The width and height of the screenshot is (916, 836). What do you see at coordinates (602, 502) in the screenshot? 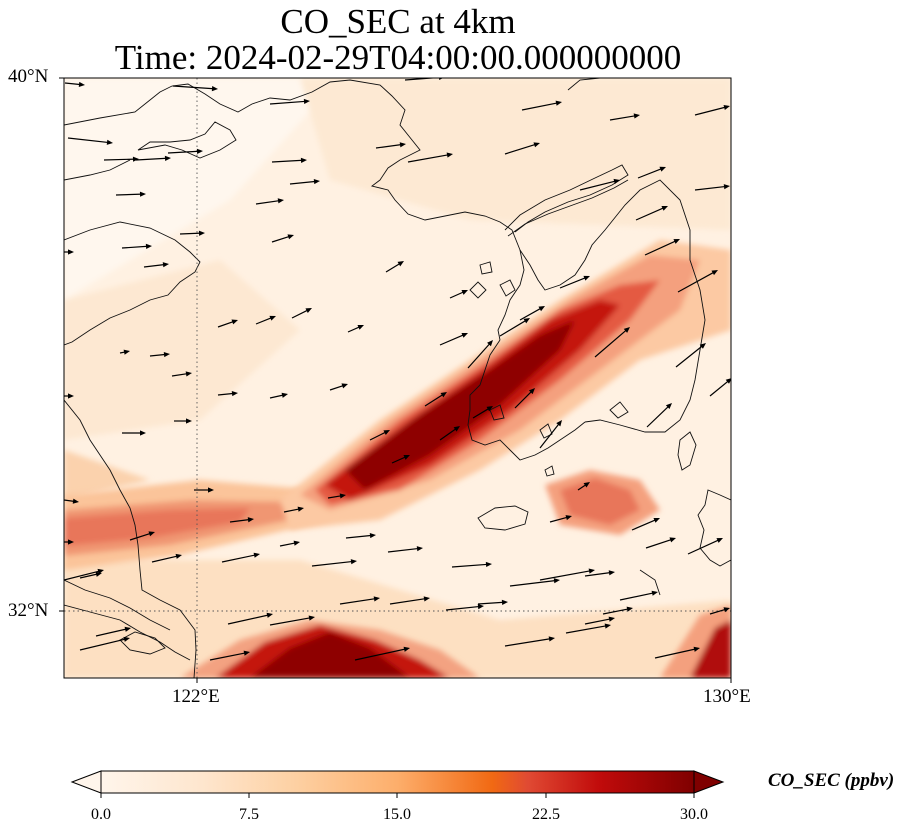
I see `co-plume-jeju-east` at bounding box center [602, 502].